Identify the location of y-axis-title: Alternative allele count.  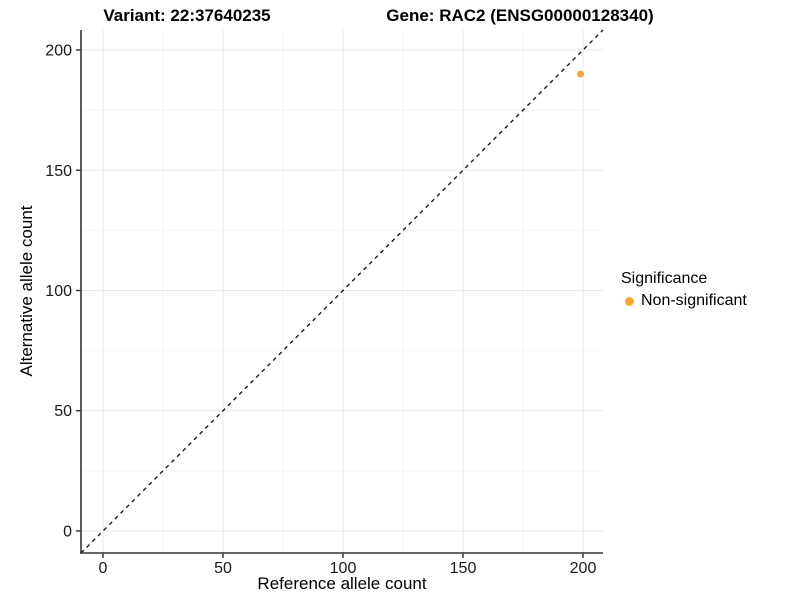
(26, 291).